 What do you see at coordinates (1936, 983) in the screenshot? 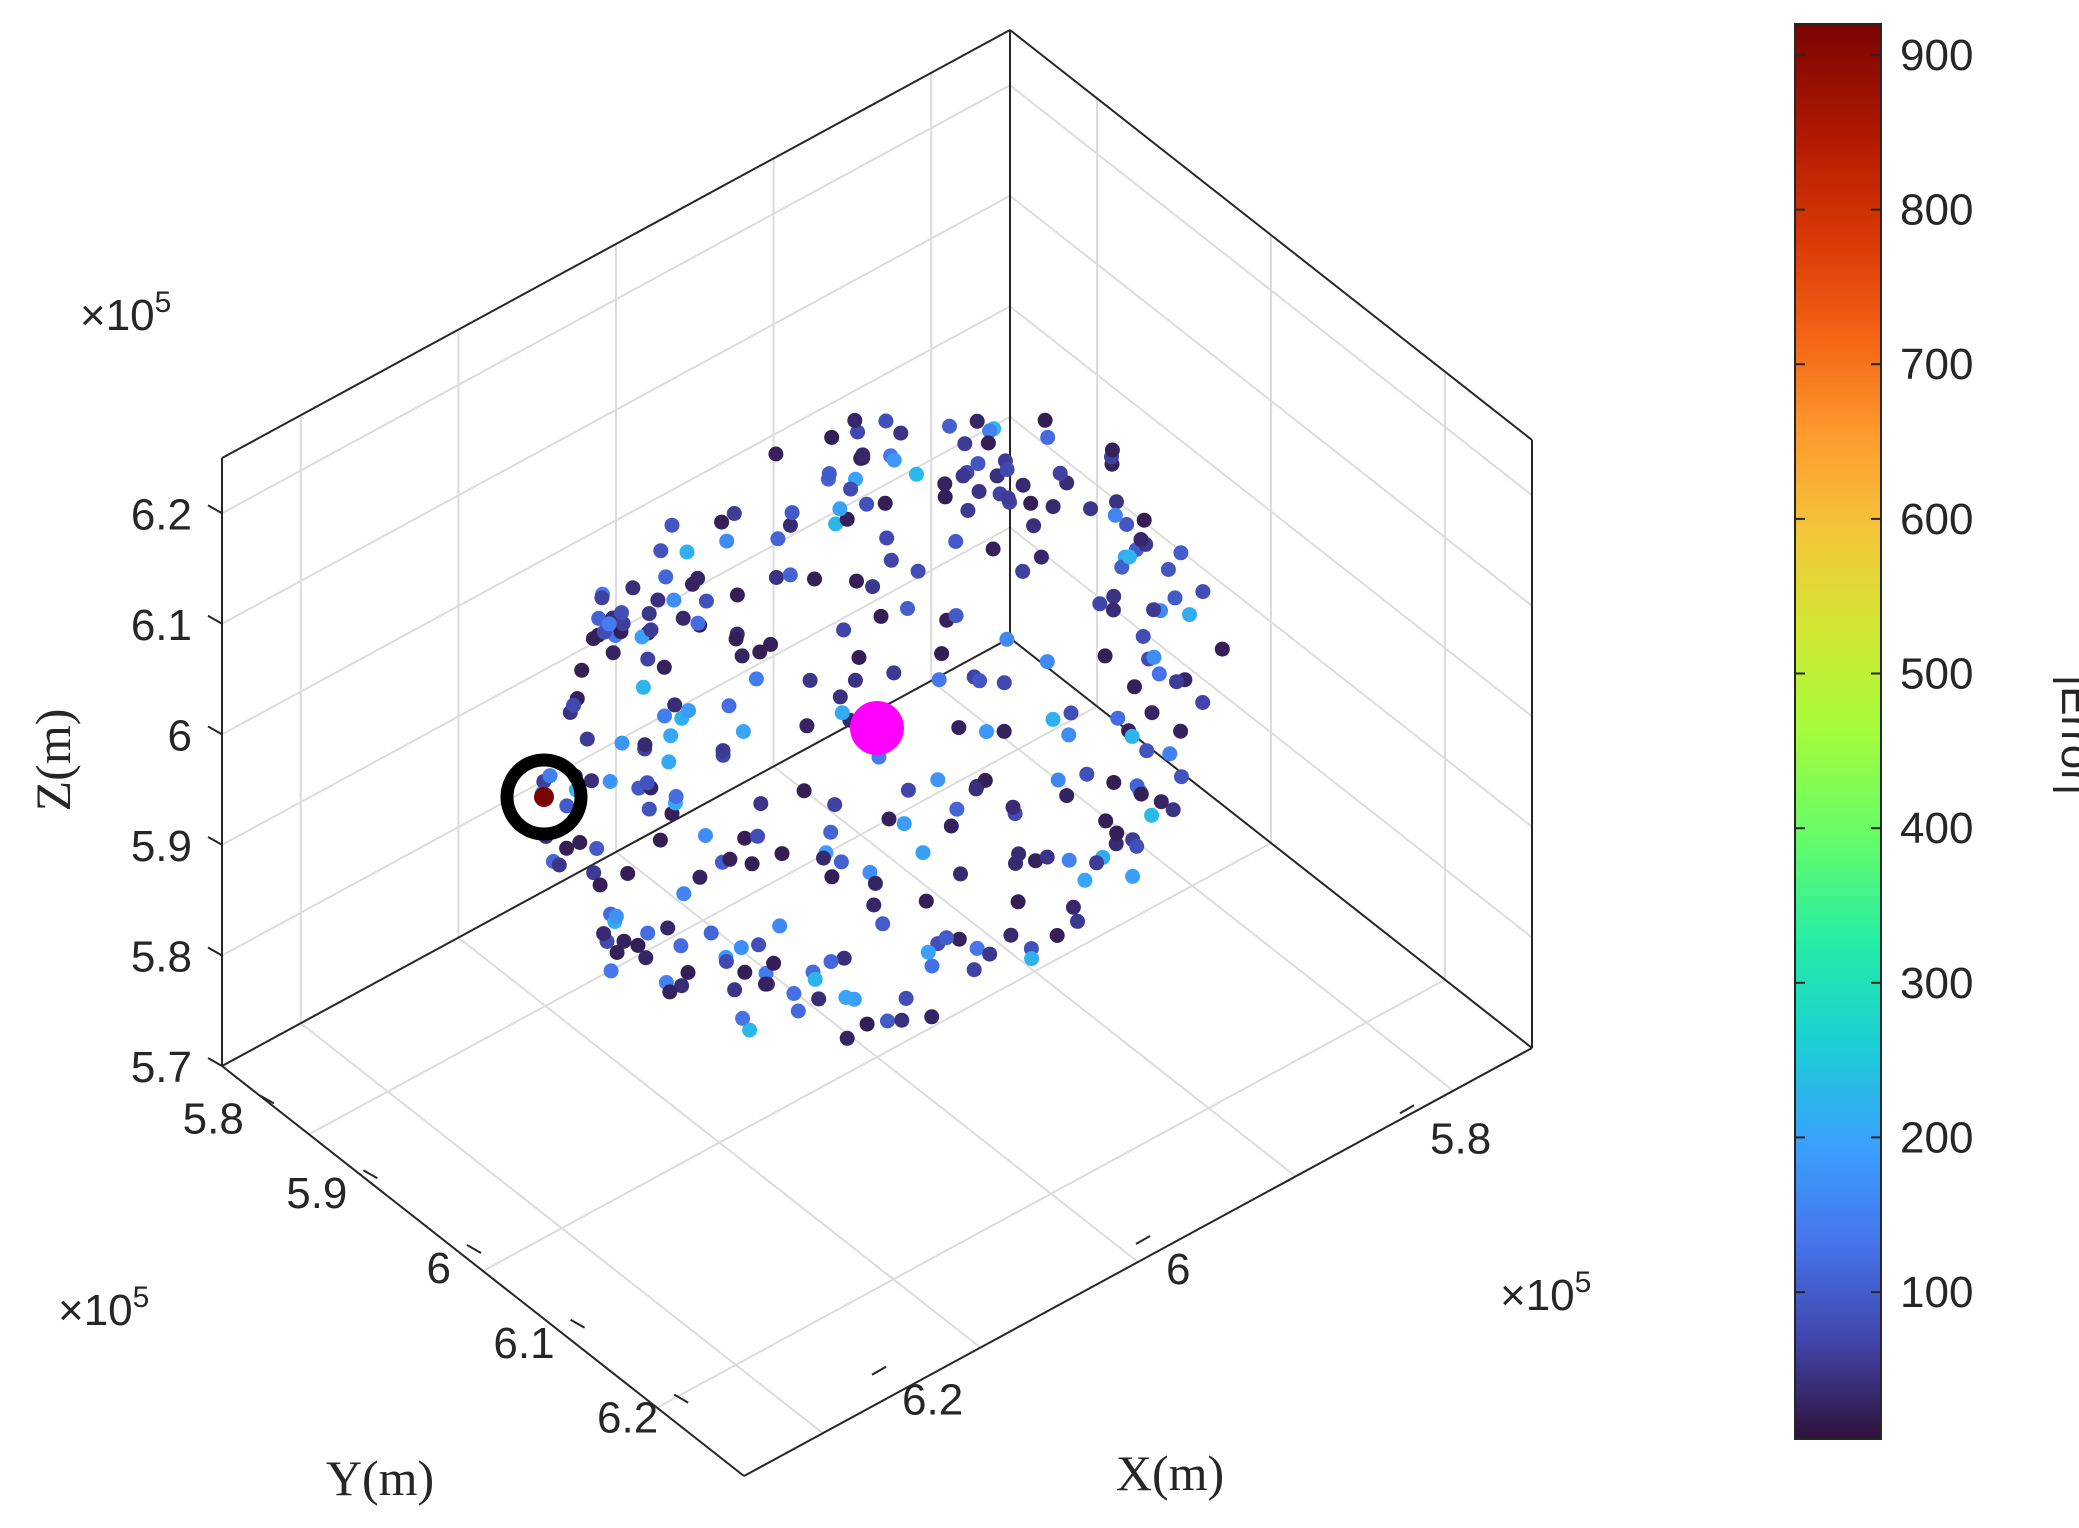
I see `colorbar-tick-label: 300` at bounding box center [1936, 983].